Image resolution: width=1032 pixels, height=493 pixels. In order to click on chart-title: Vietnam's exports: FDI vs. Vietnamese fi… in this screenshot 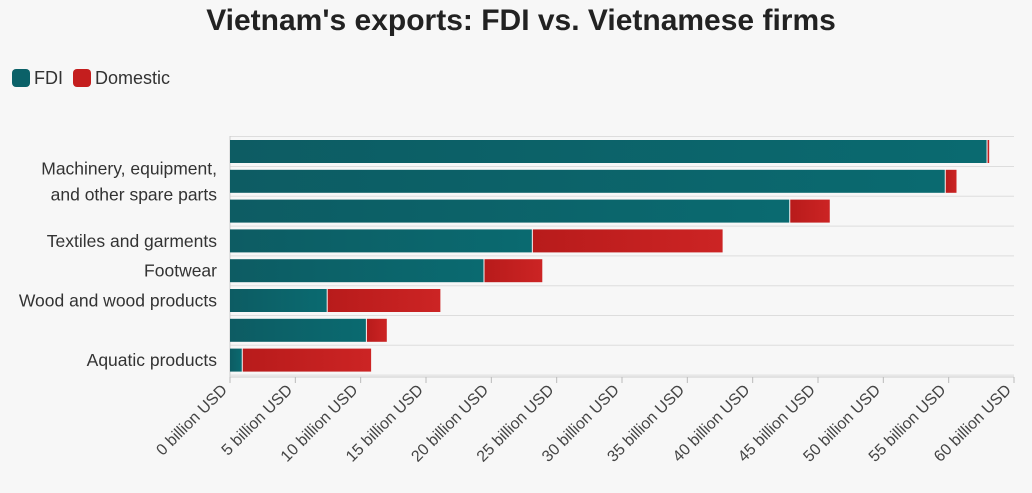, I will do `click(521, 20)`.